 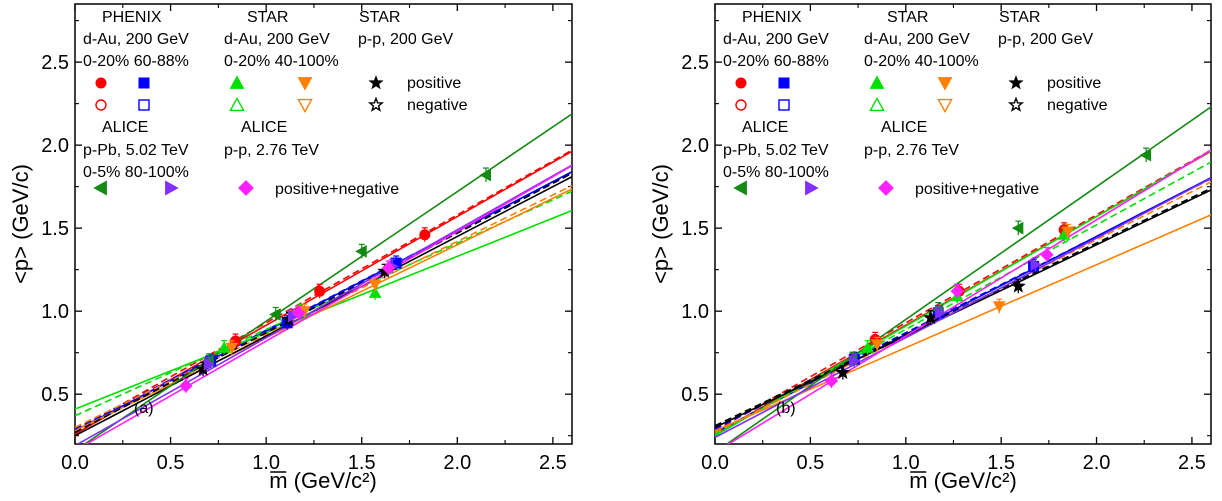 What do you see at coordinates (55, 312) in the screenshot?
I see `y-tick-label: 1.0` at bounding box center [55, 312].